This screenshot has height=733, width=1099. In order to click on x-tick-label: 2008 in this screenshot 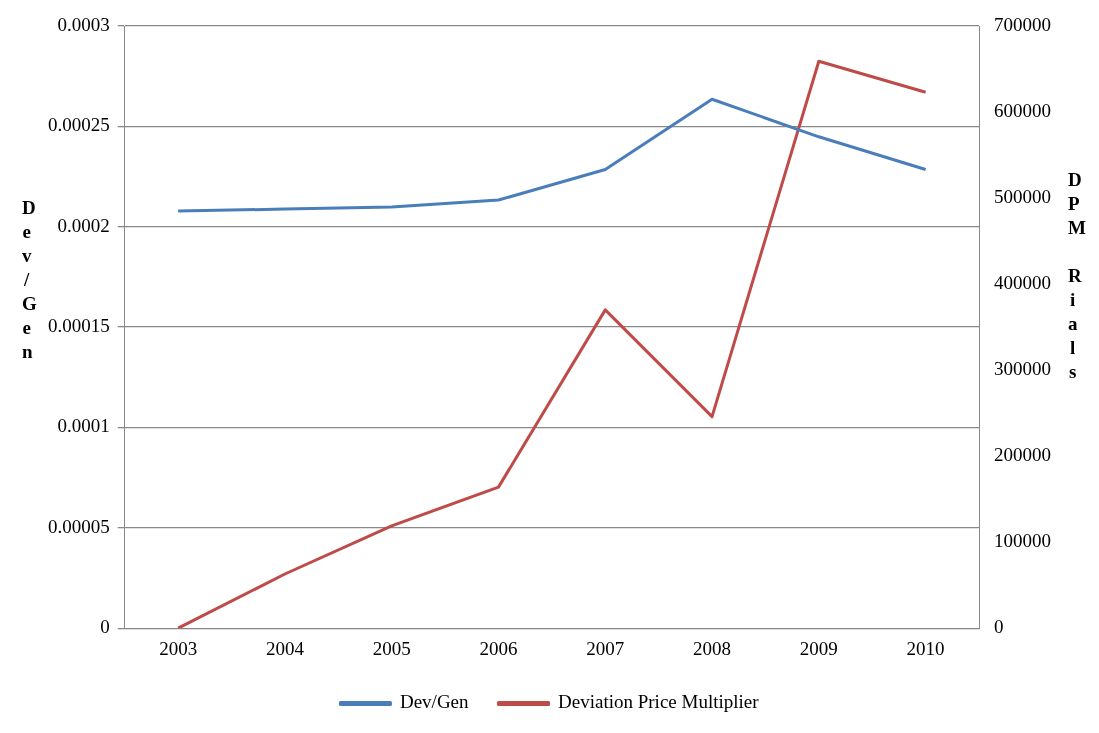, I will do `click(712, 648)`.